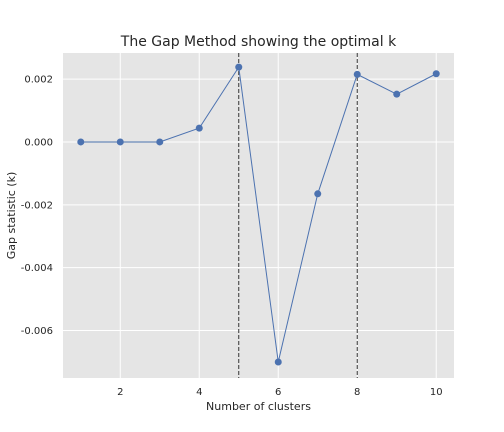  Describe the element at coordinates (37, 331) in the screenshot. I see `y-tick-label: -0.006` at that location.